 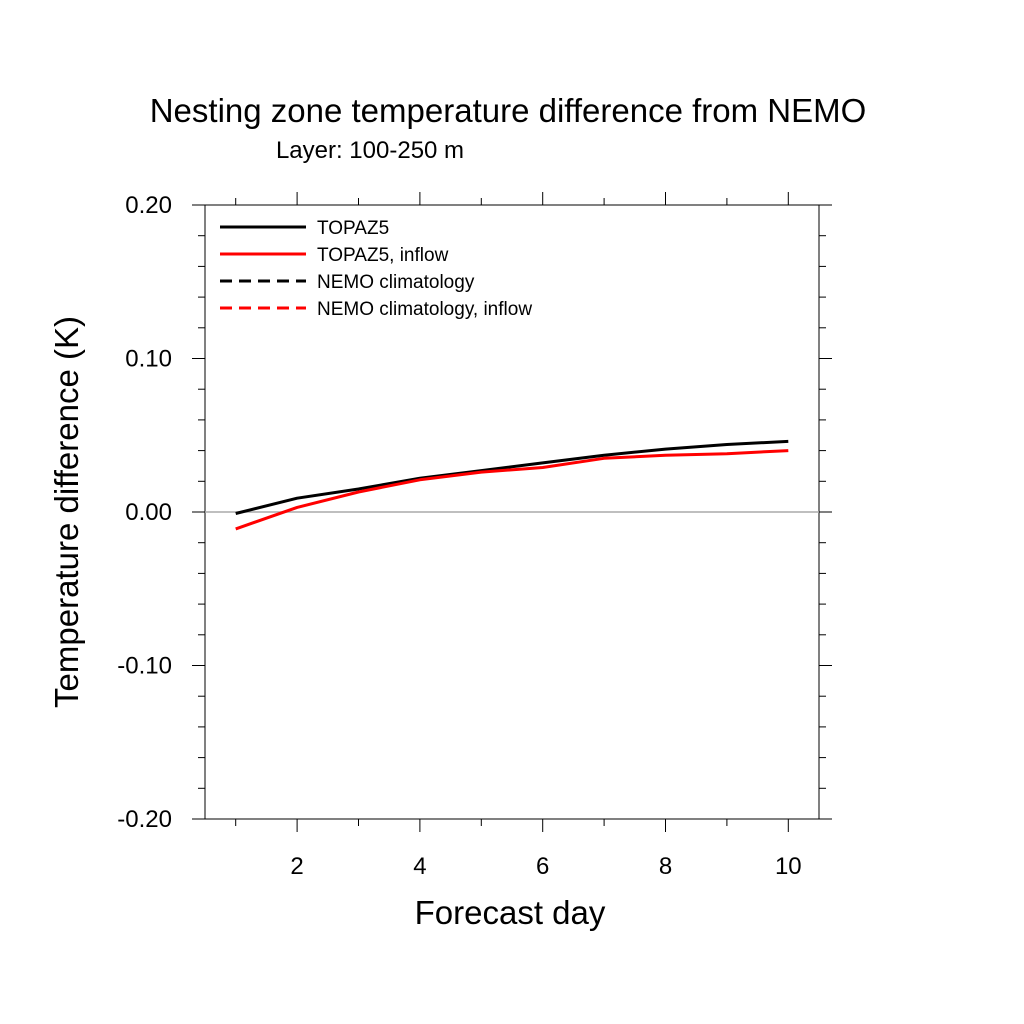 I want to click on legend-label: TOPAZ5, inflow, so click(x=383, y=255).